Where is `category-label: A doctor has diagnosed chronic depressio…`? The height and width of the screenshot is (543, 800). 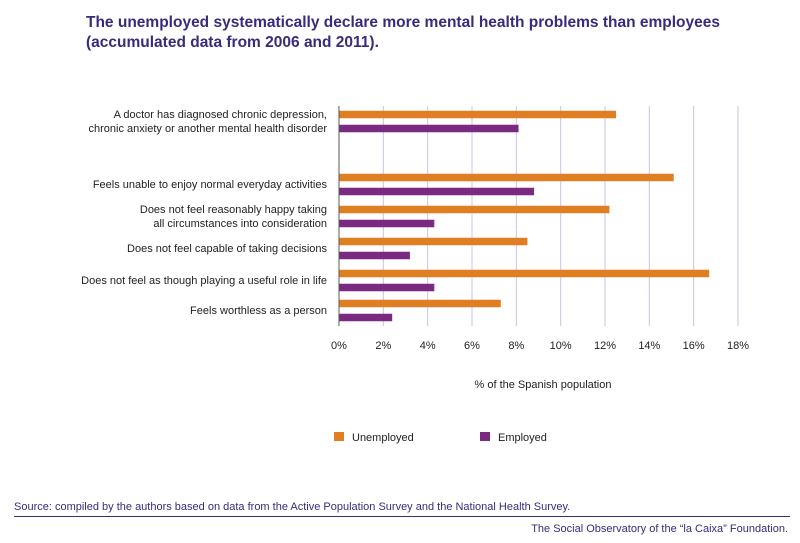 category-label: A doctor has diagnosed chronic depressio… is located at coordinates (220, 115).